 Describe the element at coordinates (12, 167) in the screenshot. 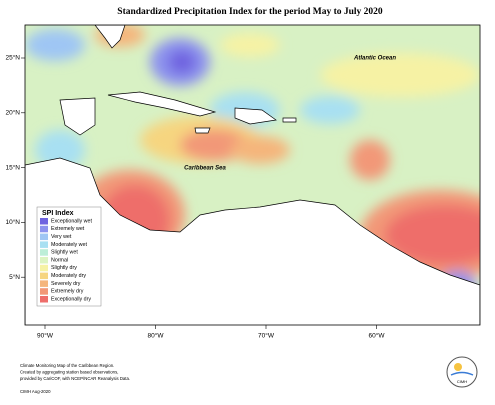

I see `lat-label: 15°N` at that location.